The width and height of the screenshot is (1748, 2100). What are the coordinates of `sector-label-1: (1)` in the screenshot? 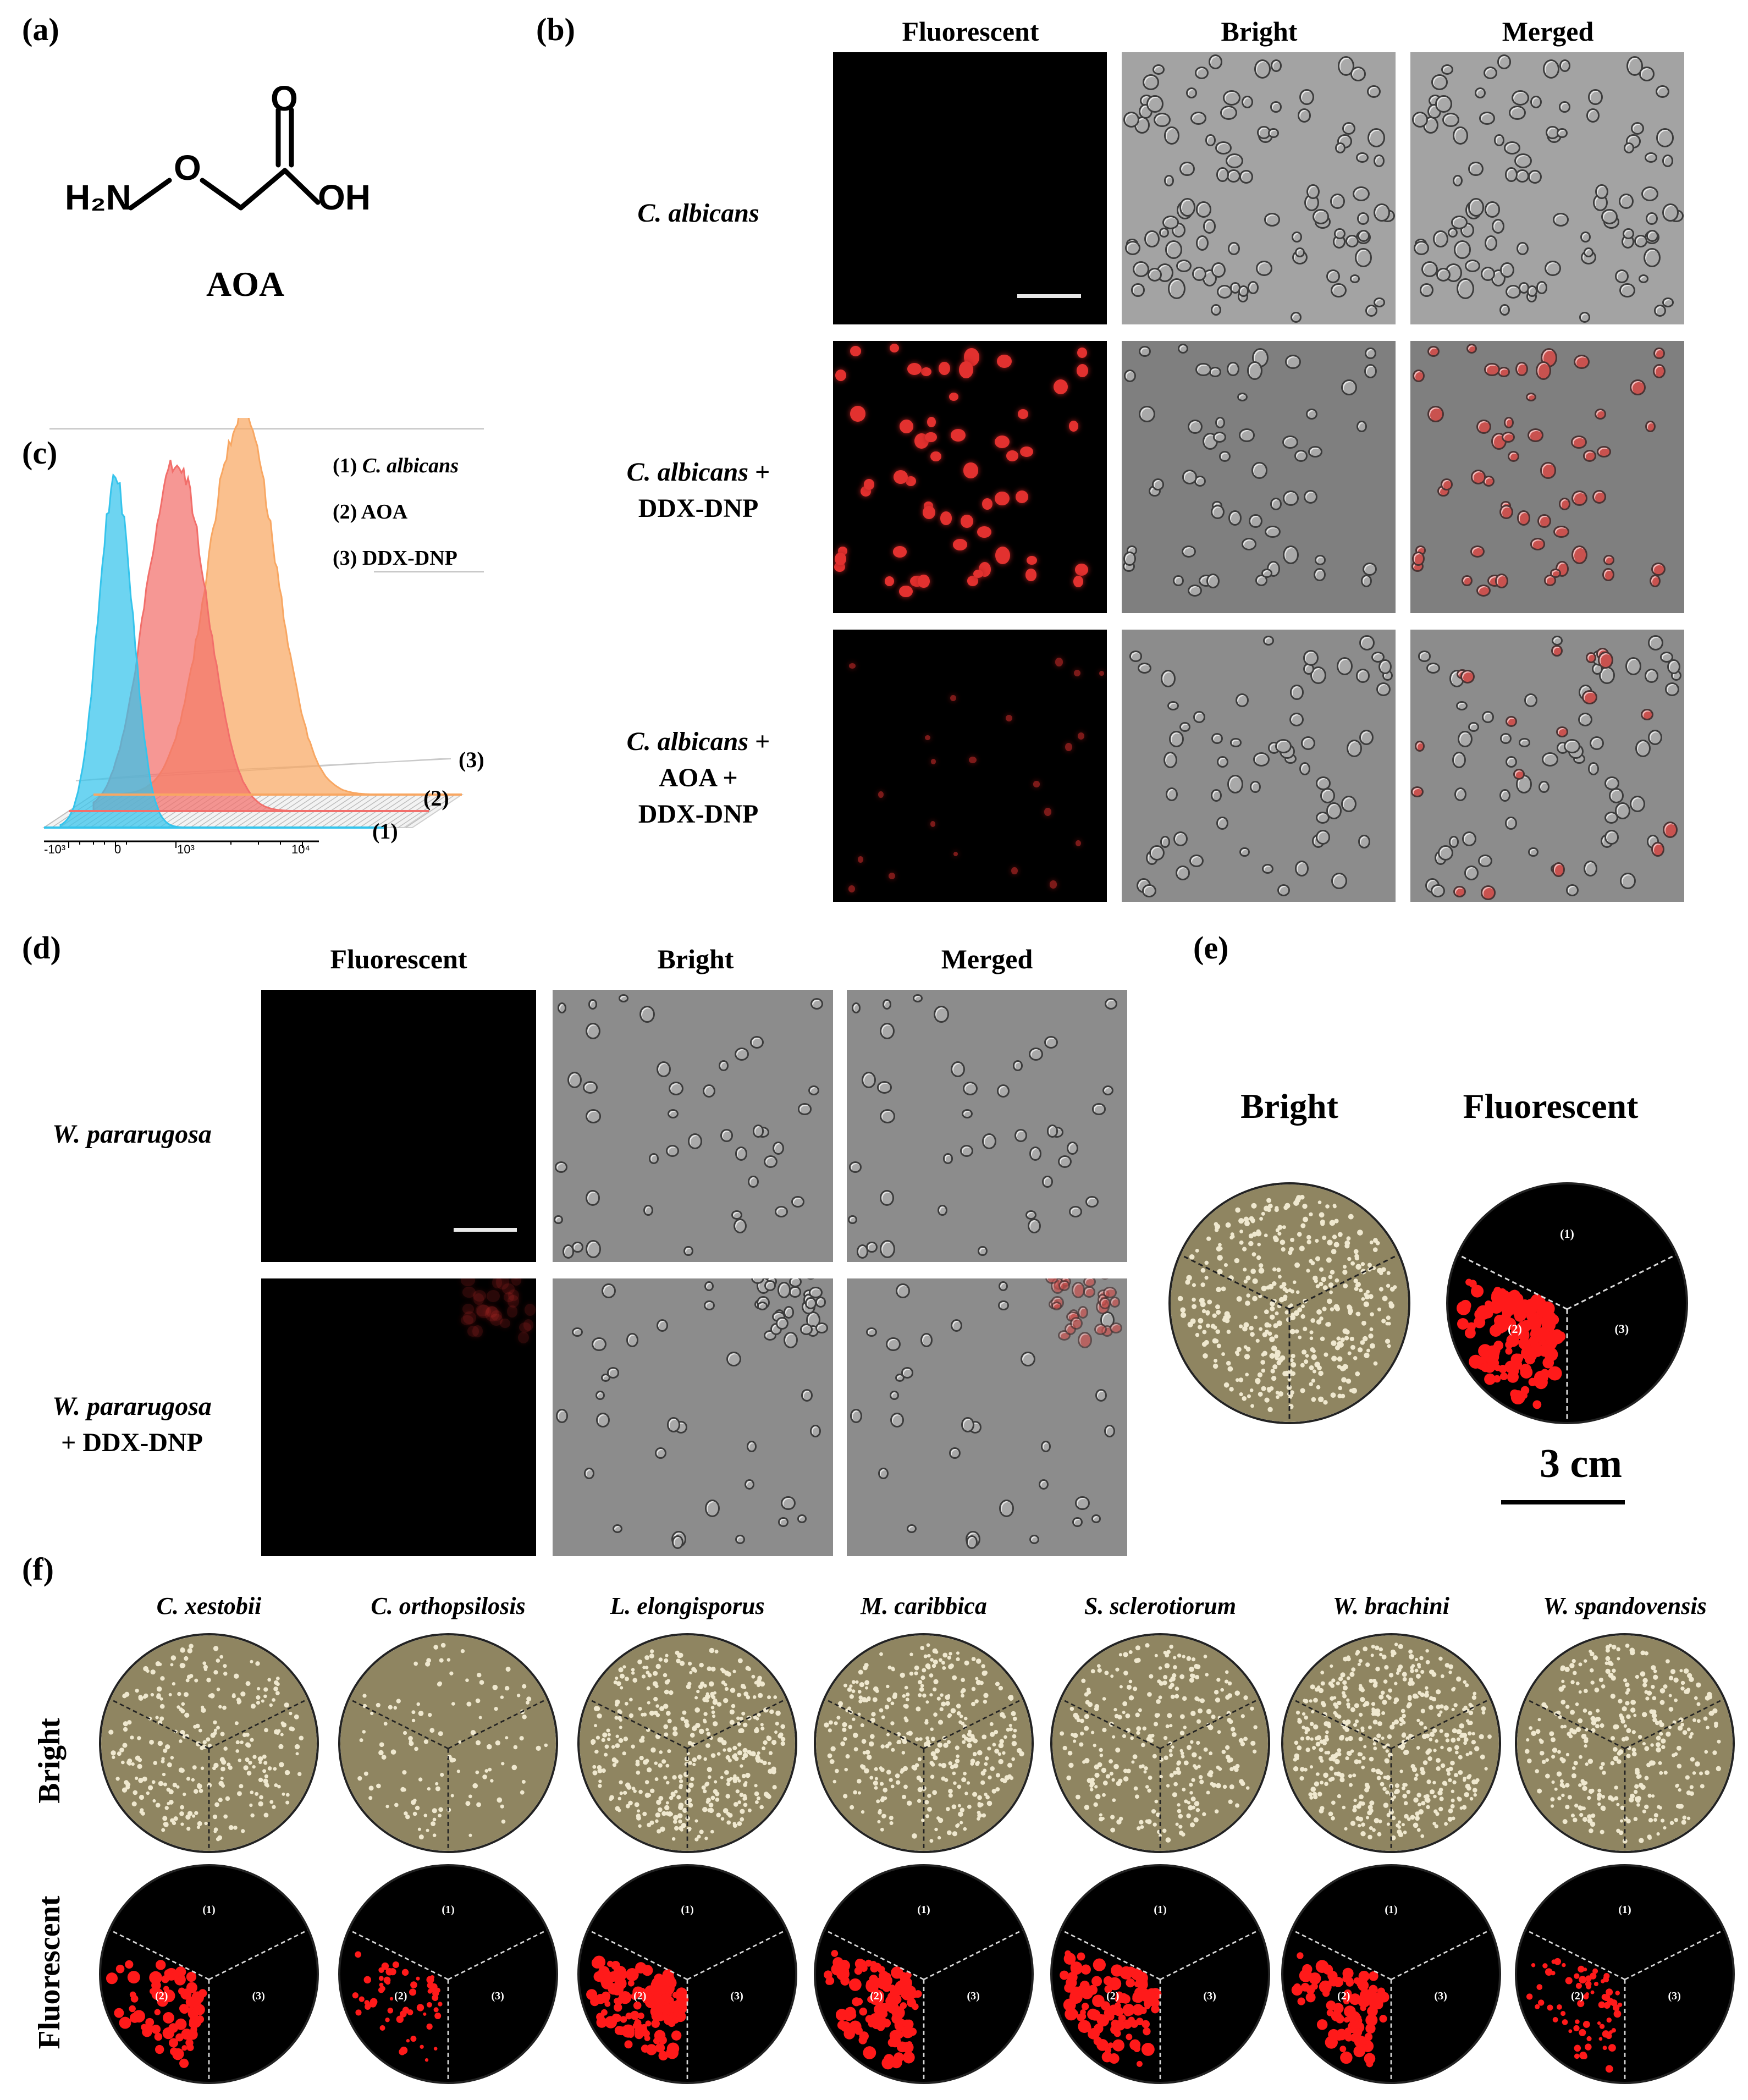 It's located at (448, 1910).